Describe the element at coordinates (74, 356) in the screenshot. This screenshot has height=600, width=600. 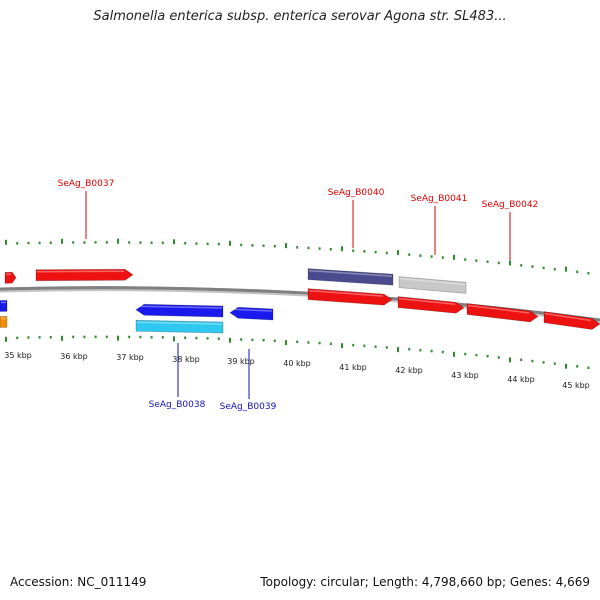
I see `kbp-label-36: 36 kbp` at that location.